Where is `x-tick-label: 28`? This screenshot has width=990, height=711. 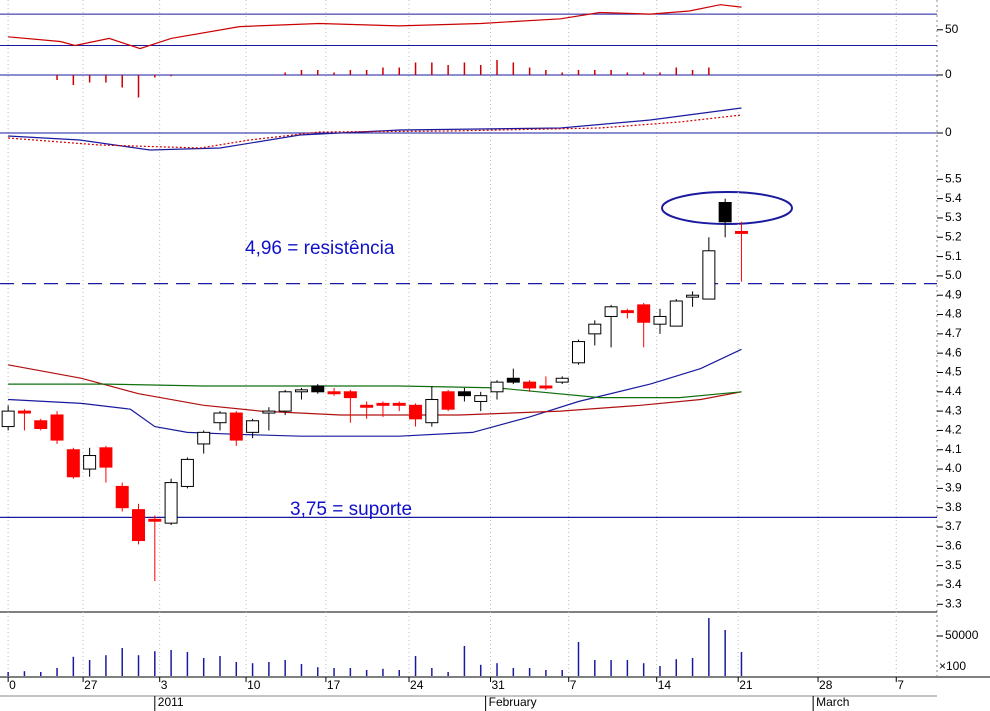 x-tick-label: 28 is located at coordinates (826, 685).